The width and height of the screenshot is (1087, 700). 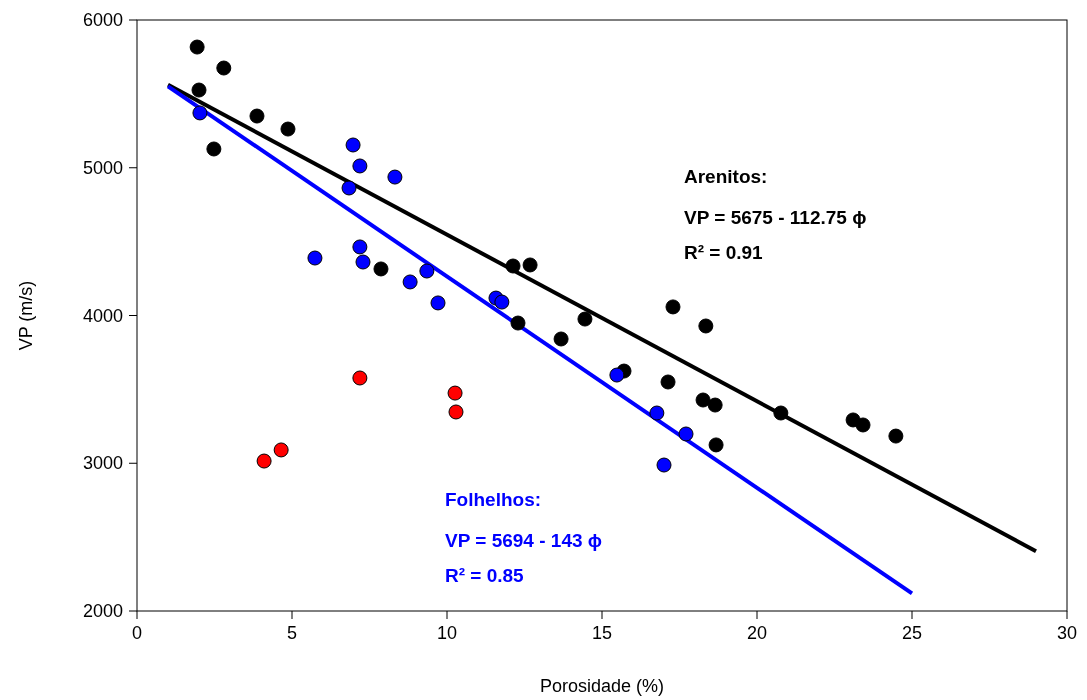 What do you see at coordinates (602, 686) in the screenshot?
I see `x-axis-title: Porosidade (%)` at bounding box center [602, 686].